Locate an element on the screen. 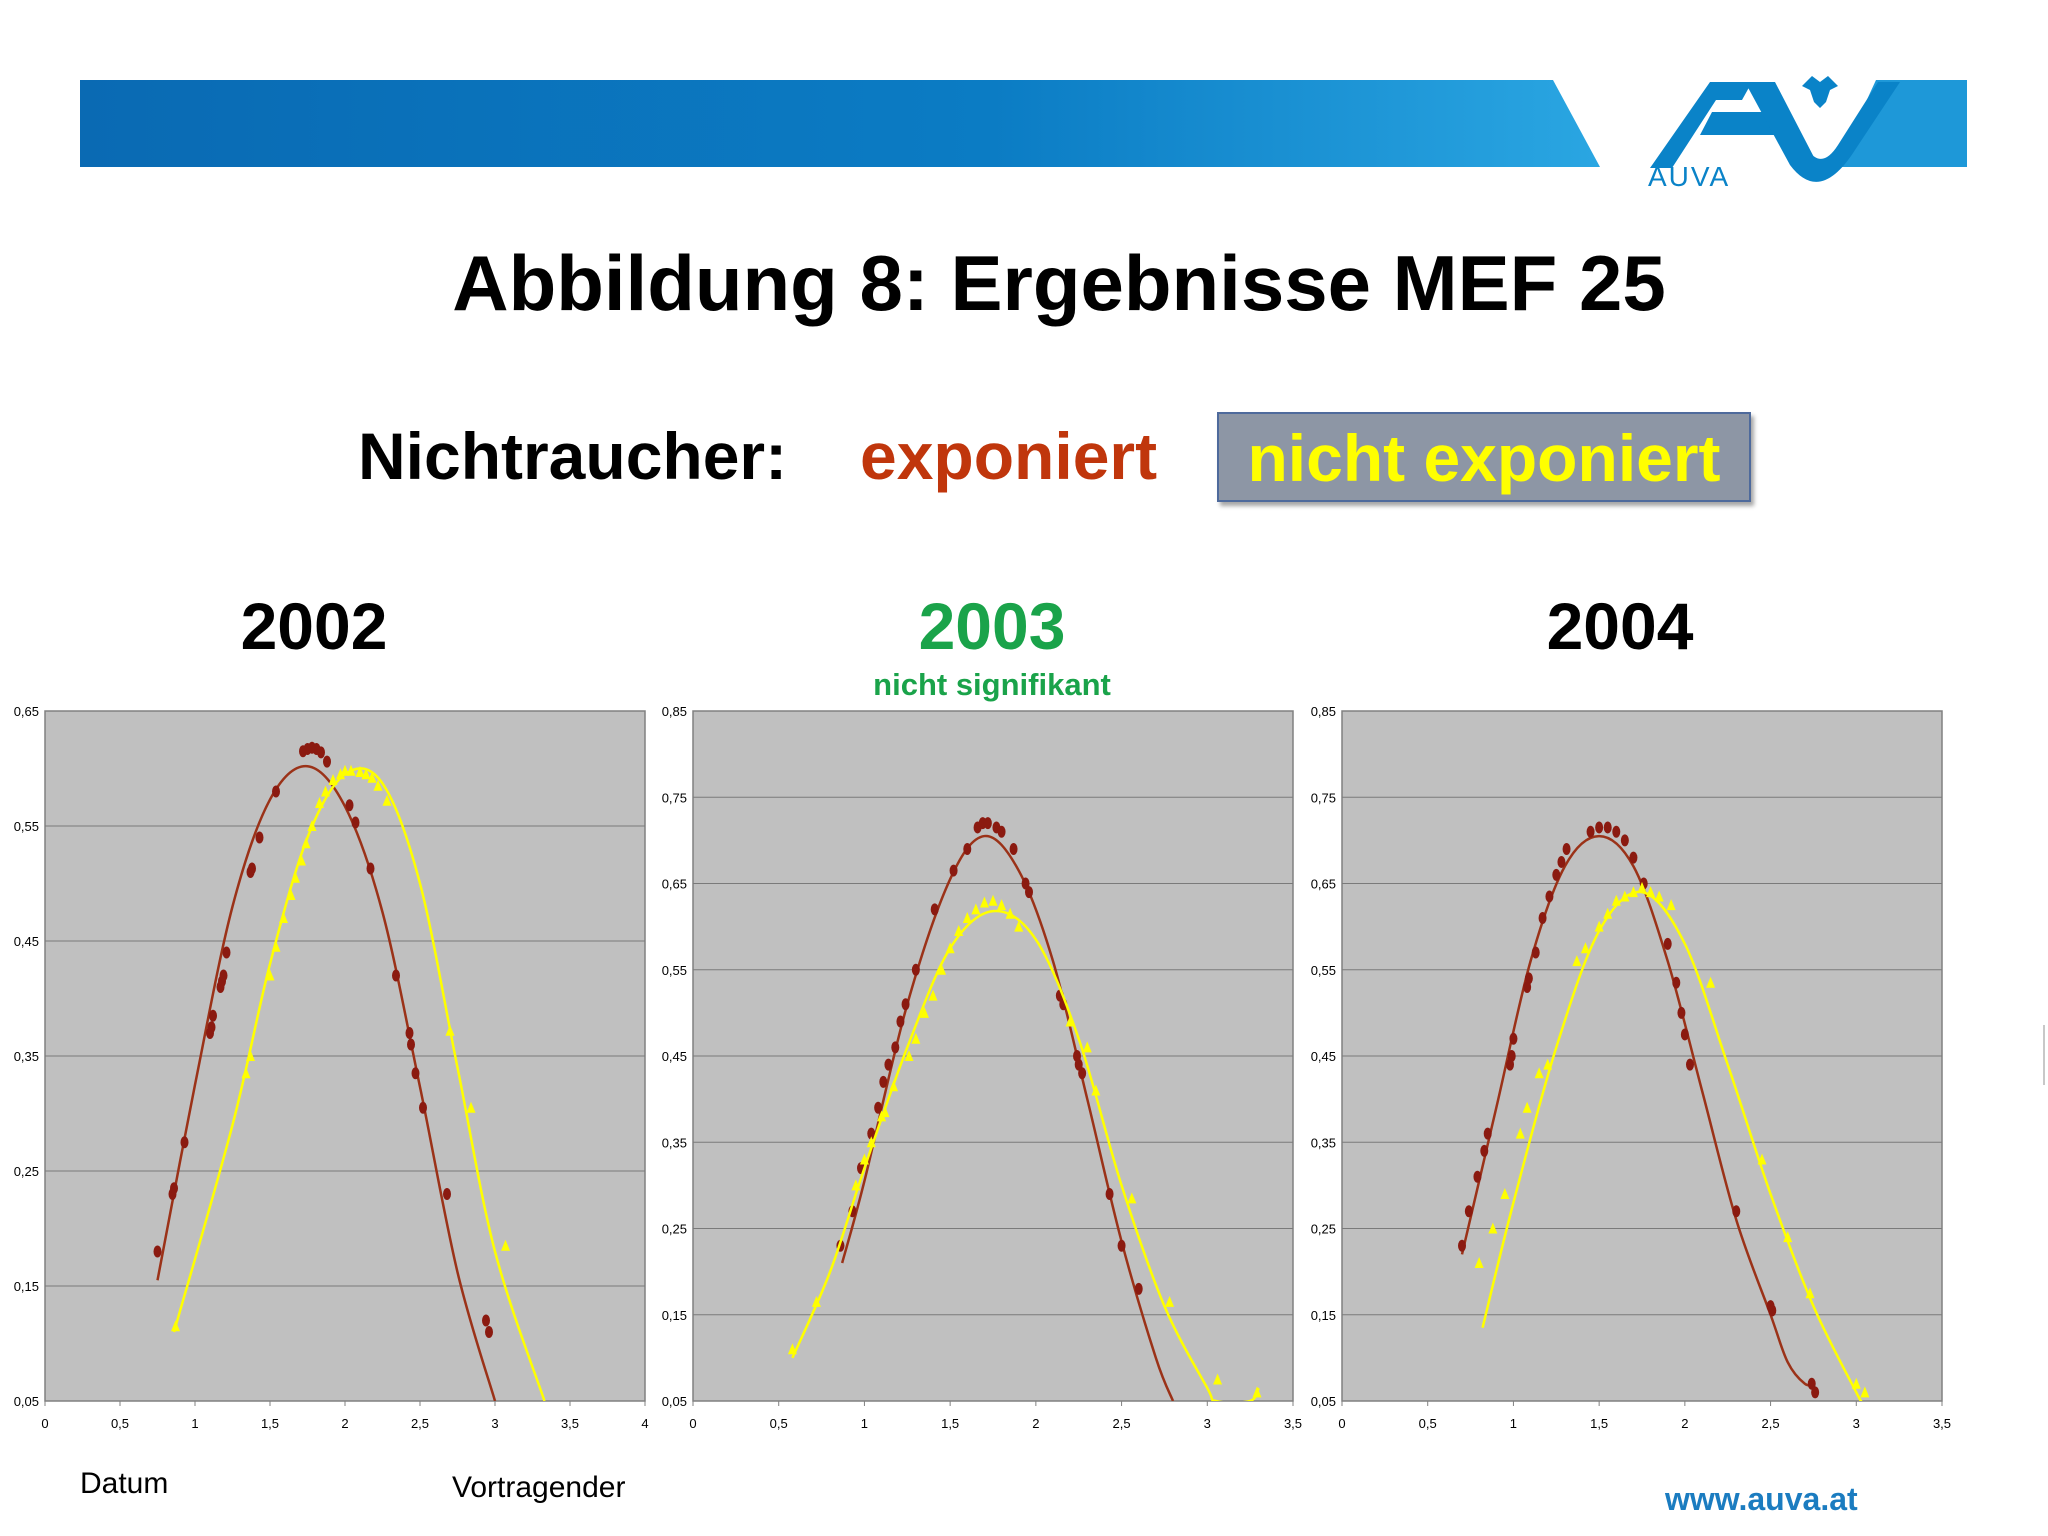  footer-date: Datum is located at coordinates (124, 1483).